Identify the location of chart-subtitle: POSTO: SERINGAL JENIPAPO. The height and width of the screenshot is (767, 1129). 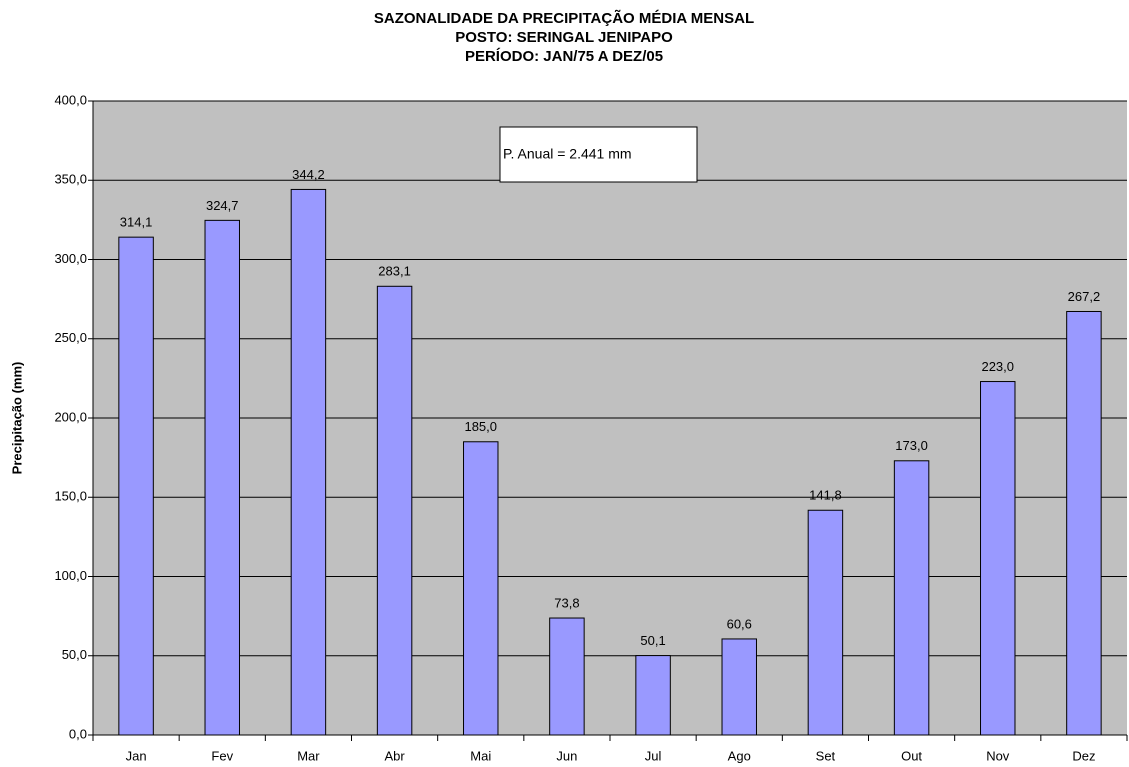
(564, 37).